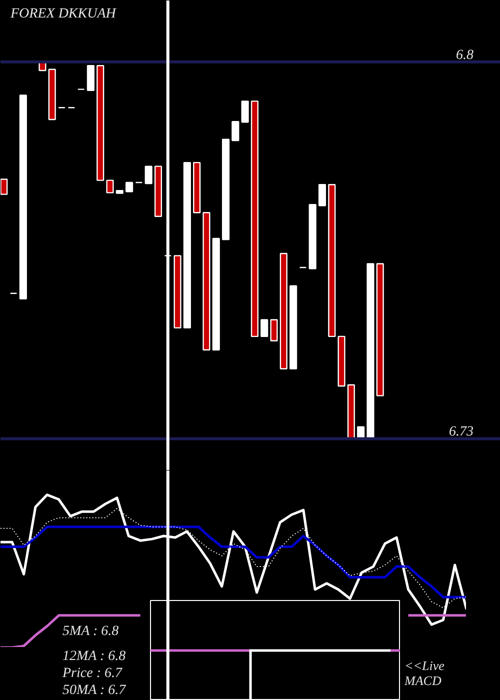 Image resolution: width=500 pixels, height=700 pixels. Describe the element at coordinates (92, 673) in the screenshot. I see `text: Price : 6.7` at that location.